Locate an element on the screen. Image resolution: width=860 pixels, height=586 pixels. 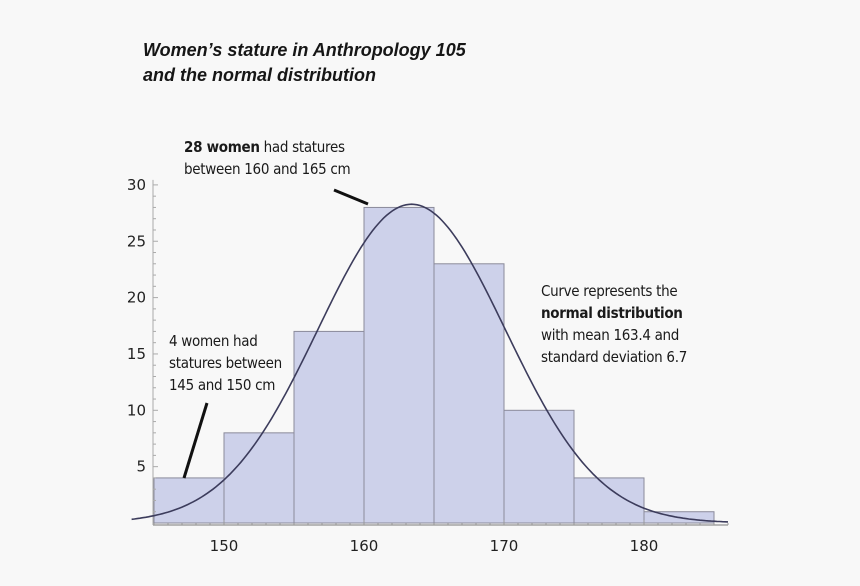
x-tick-label: 150 is located at coordinates (224, 546).